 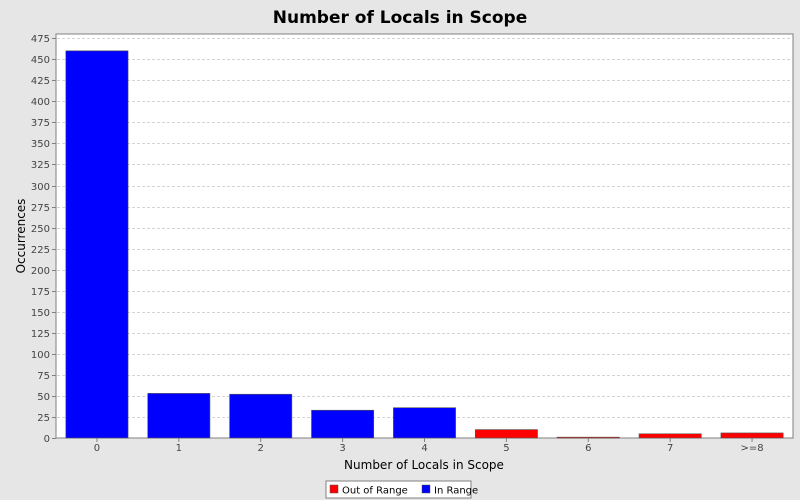 What do you see at coordinates (40, 229) in the screenshot?
I see `y-tick-label: 250` at bounding box center [40, 229].